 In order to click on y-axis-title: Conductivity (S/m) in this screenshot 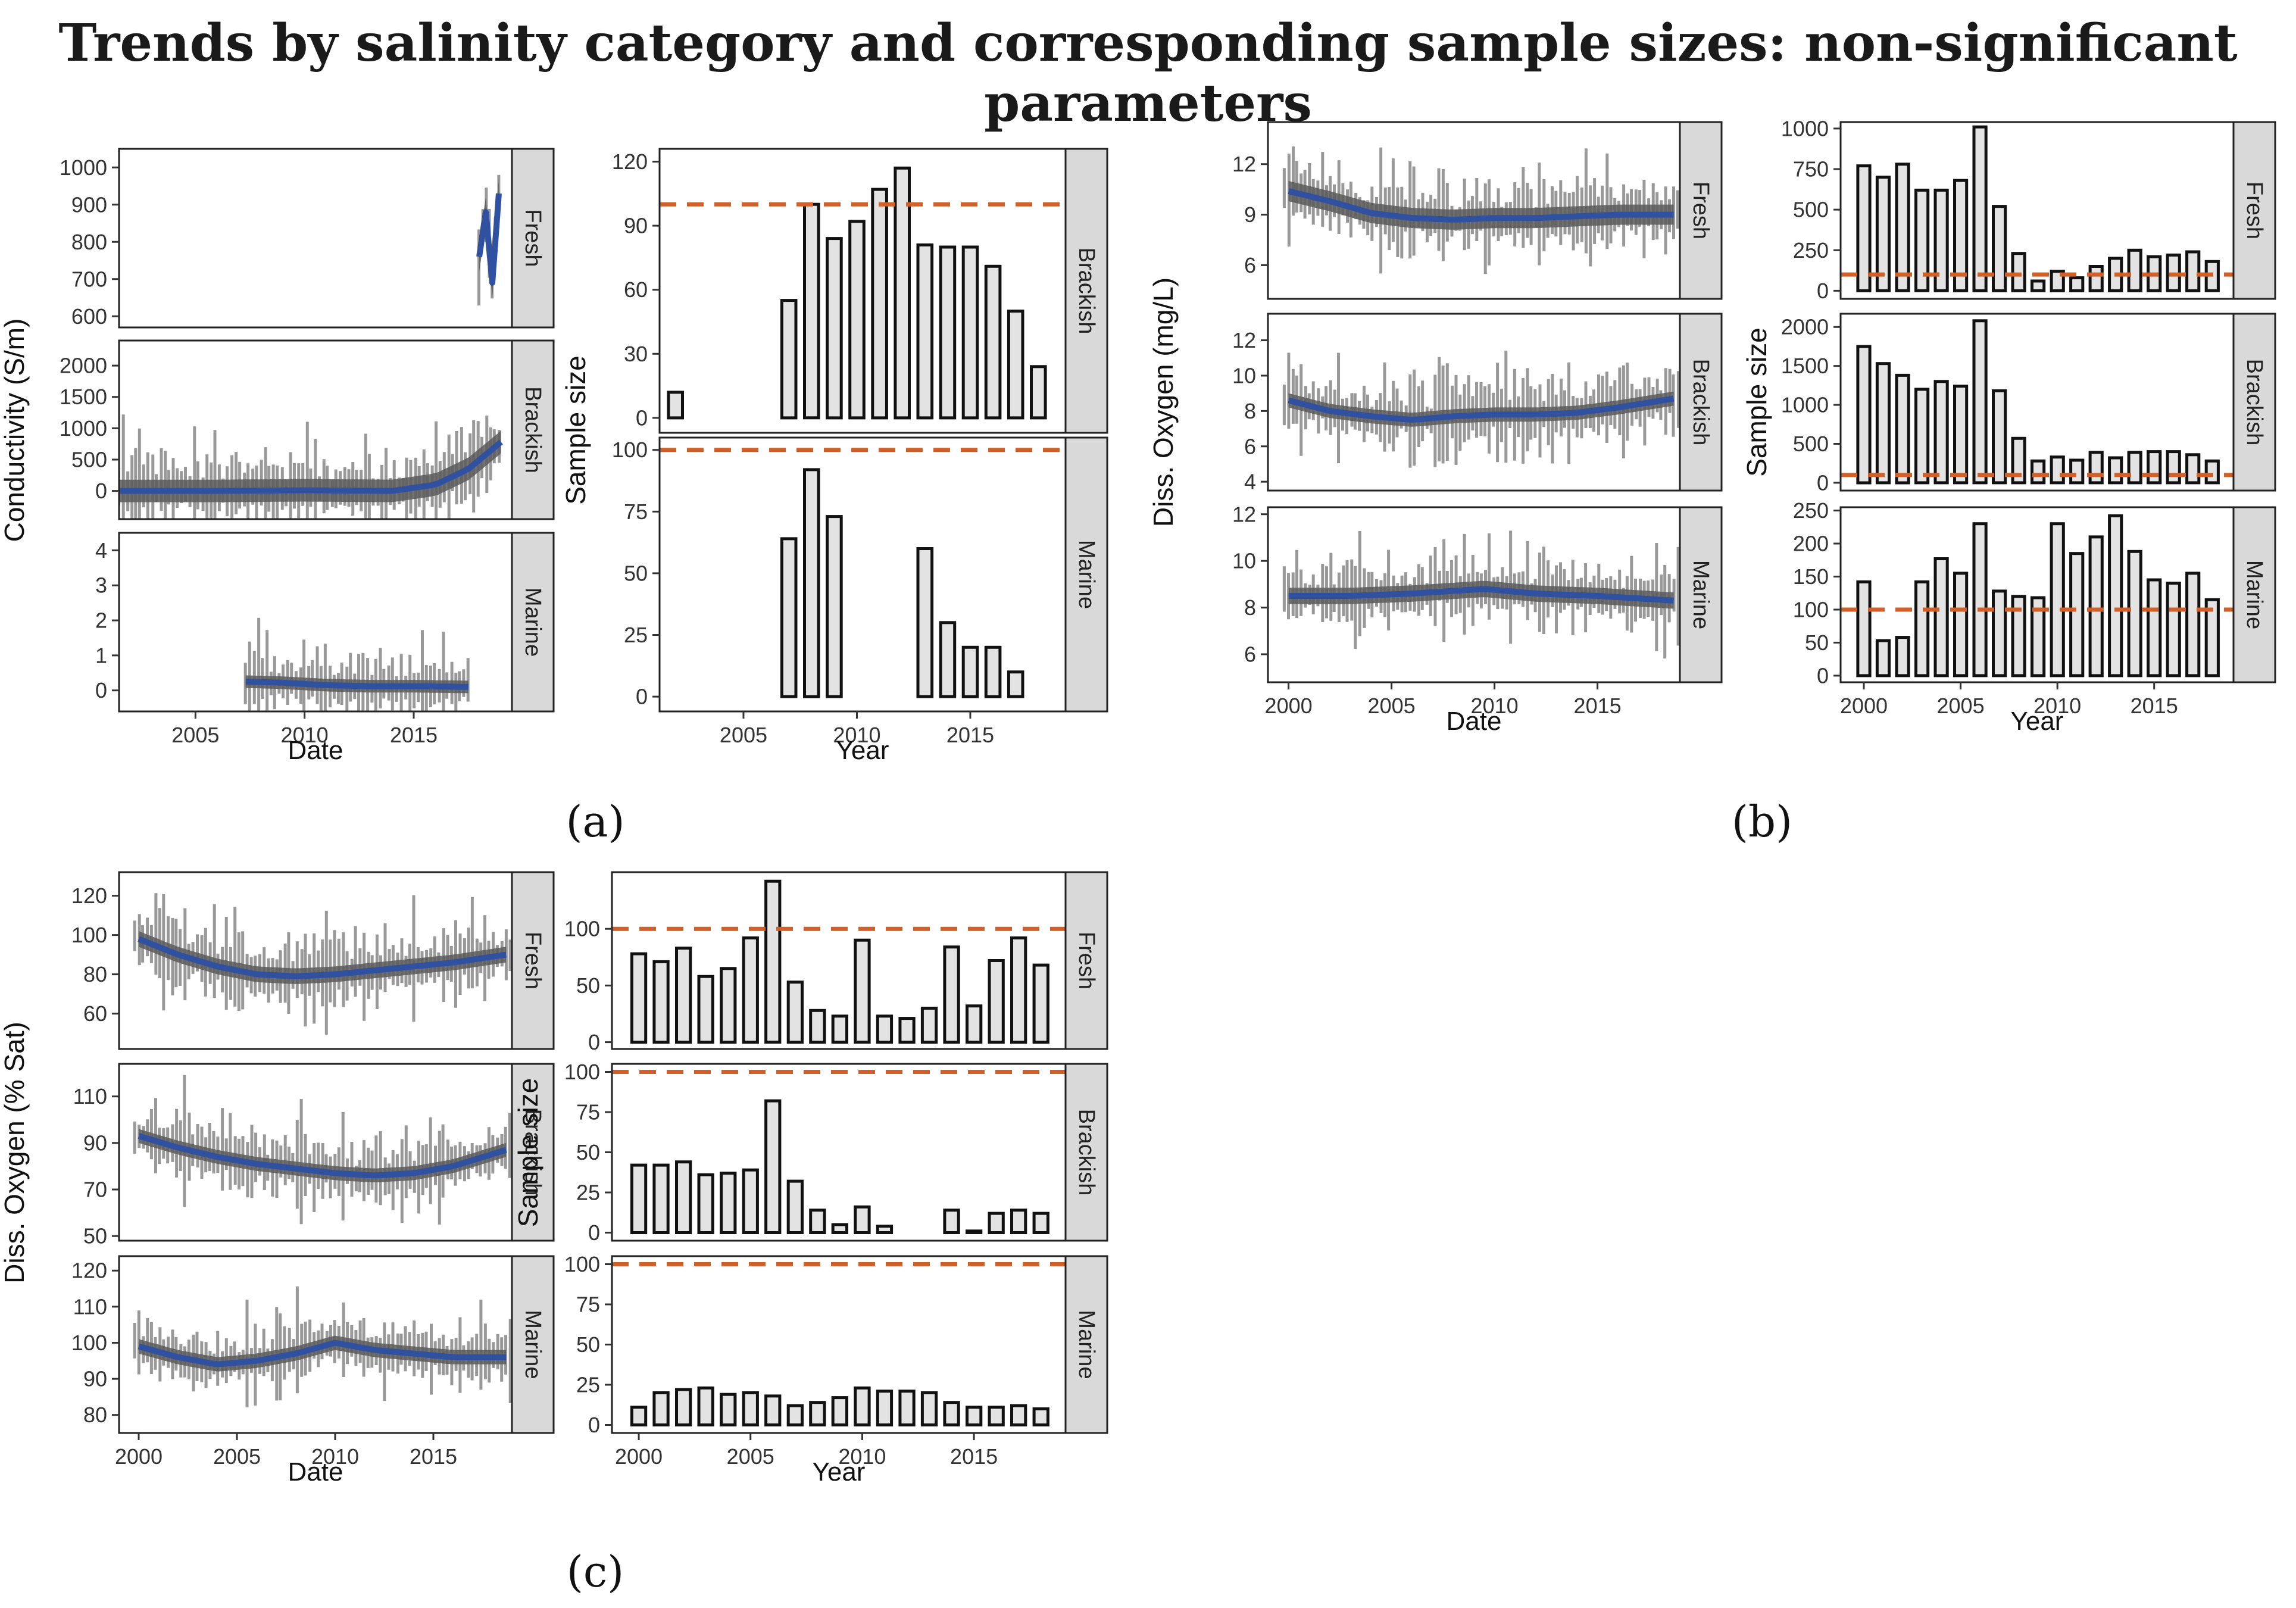, I will do `click(15, 431)`.